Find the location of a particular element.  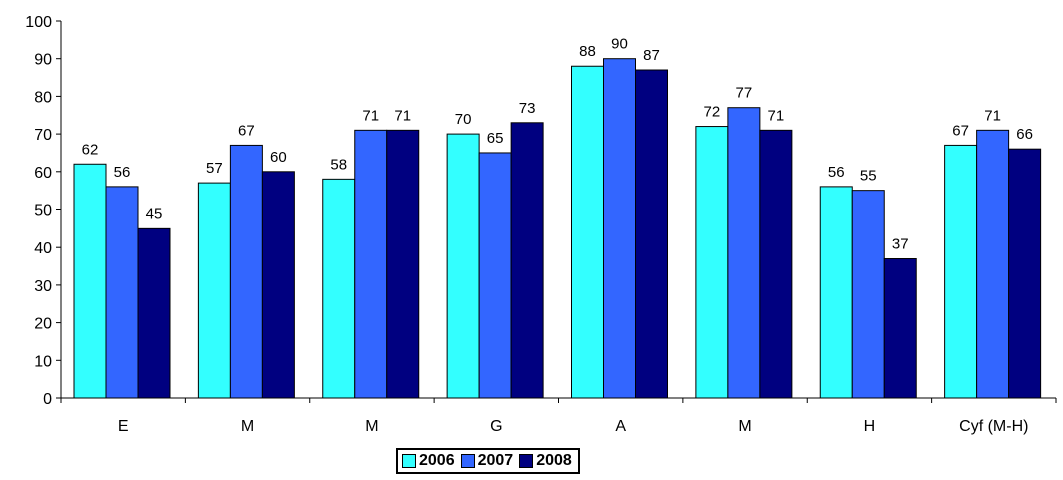

data-label-2007-2: 71 is located at coordinates (370, 115).